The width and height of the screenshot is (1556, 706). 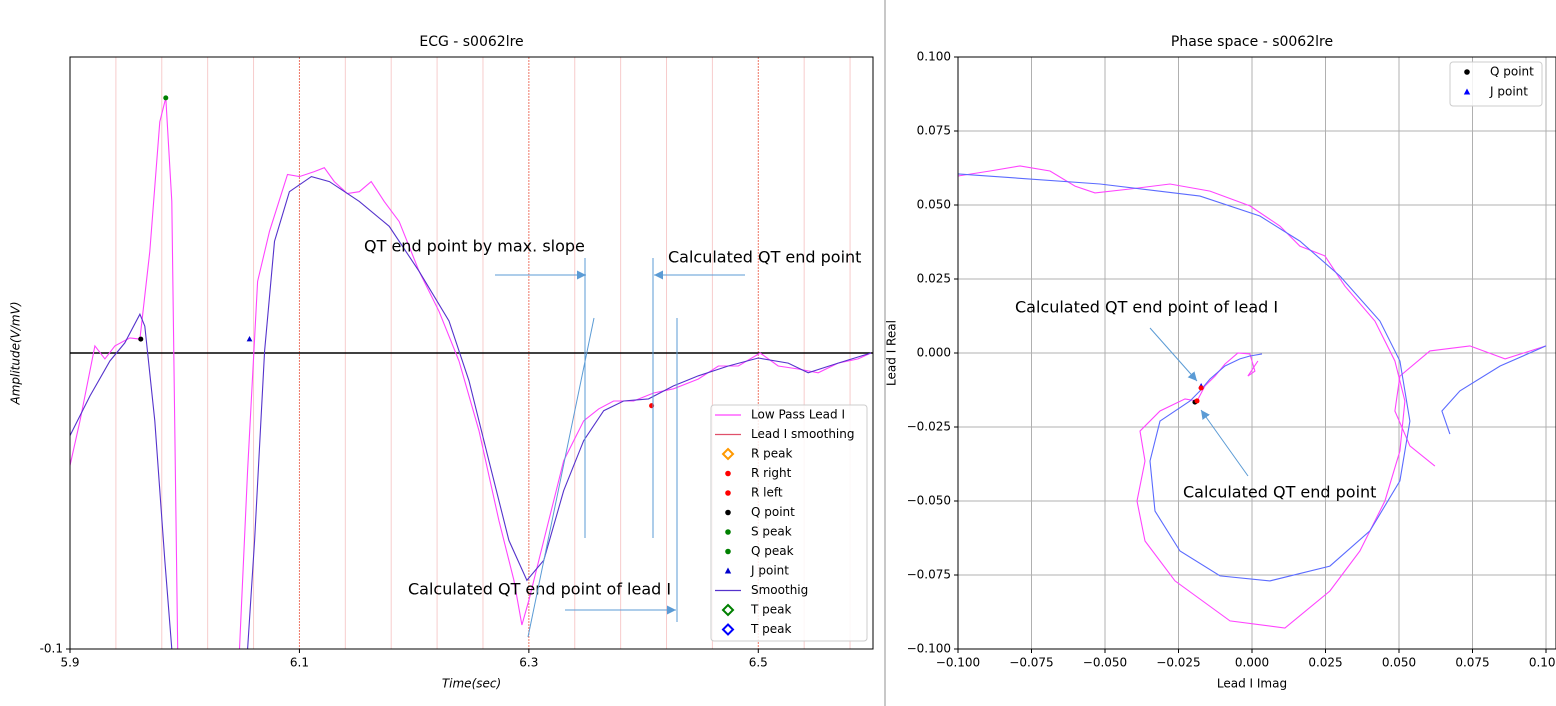 I want to click on x-tick-label: 0.000, so click(x=1252, y=663).